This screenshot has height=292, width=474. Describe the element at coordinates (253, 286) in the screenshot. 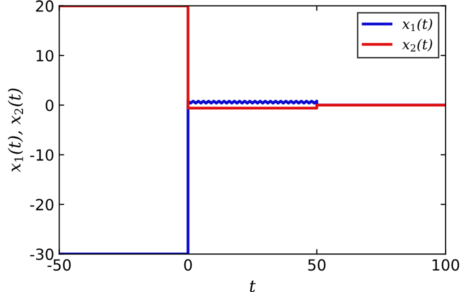

I see `x-axis-title: t` at that location.